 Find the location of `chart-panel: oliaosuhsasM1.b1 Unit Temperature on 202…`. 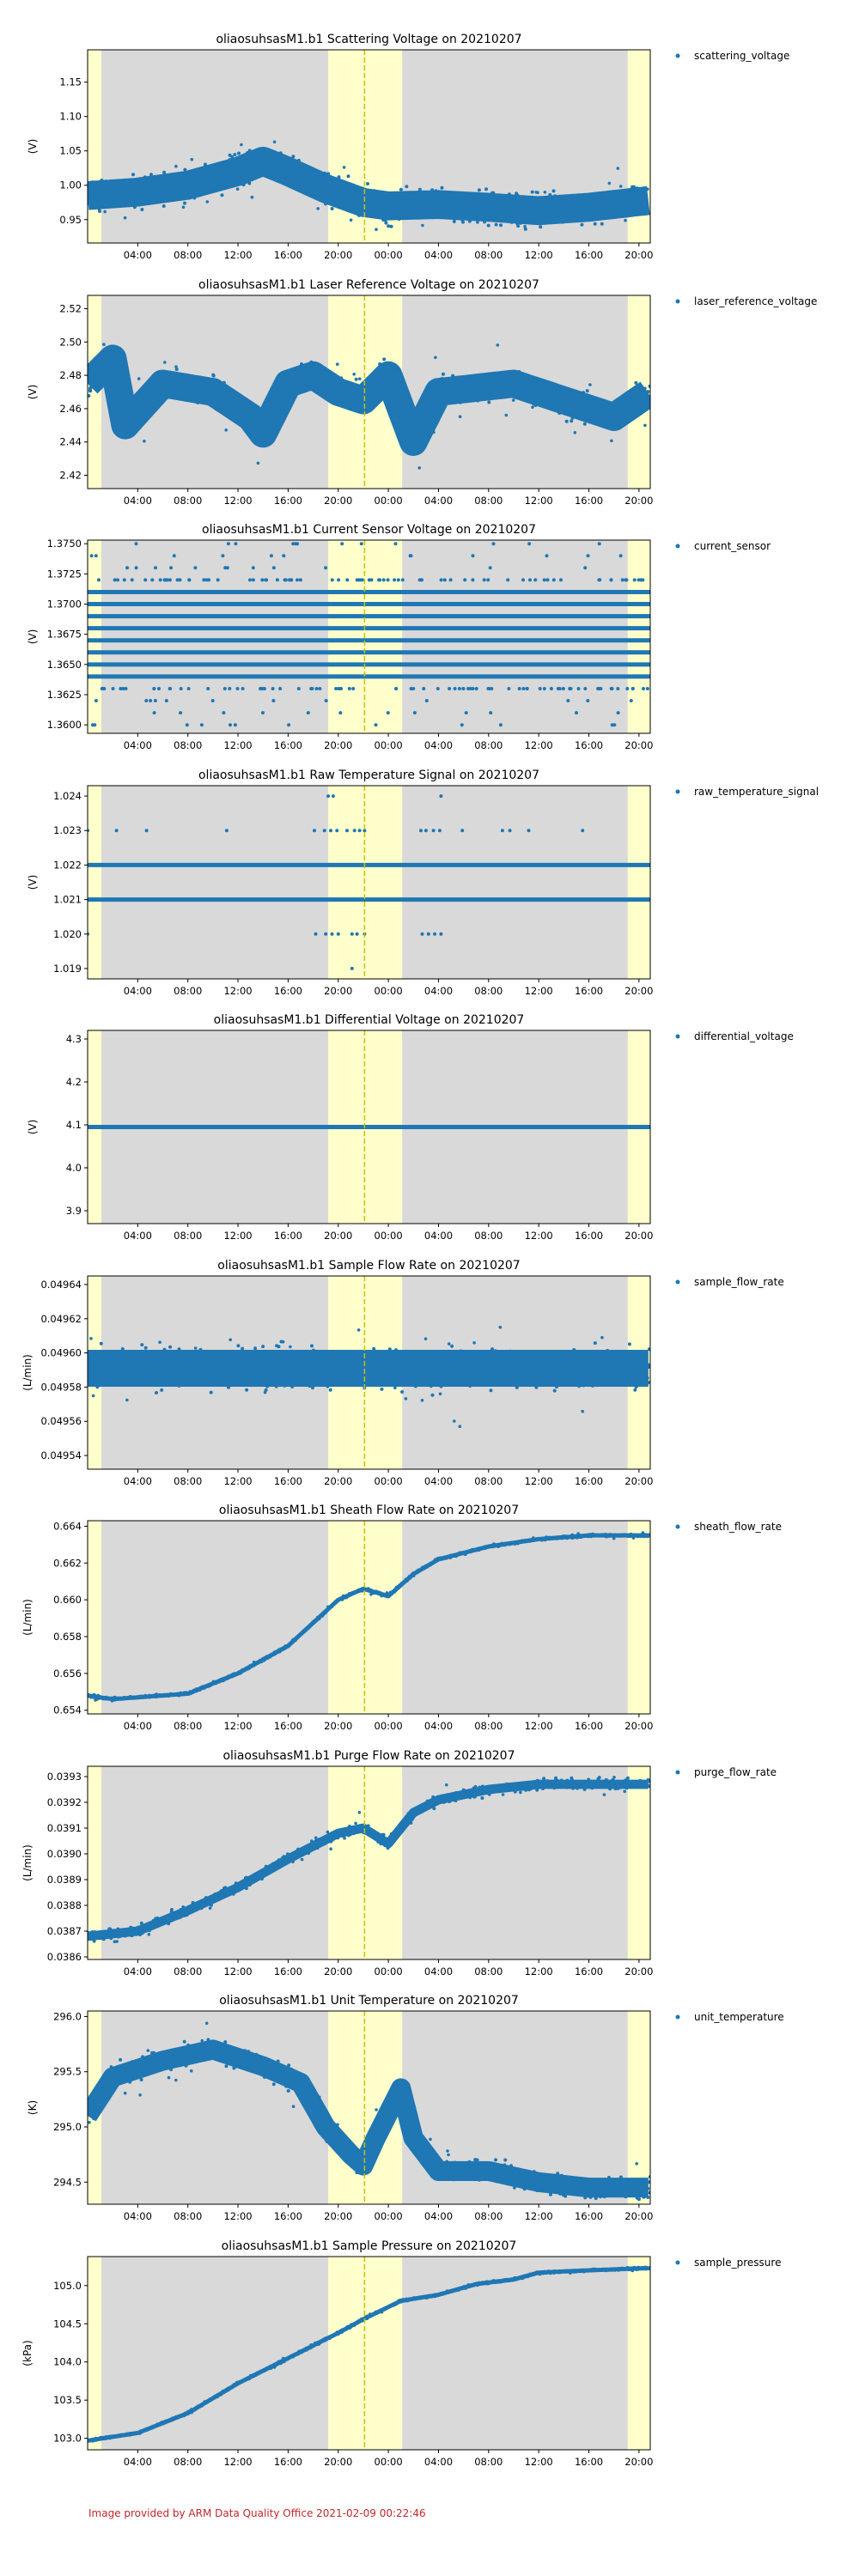

chart-panel: oliaosuhsasM1.b1 Unit Temperature on 202… is located at coordinates (406, 2108).